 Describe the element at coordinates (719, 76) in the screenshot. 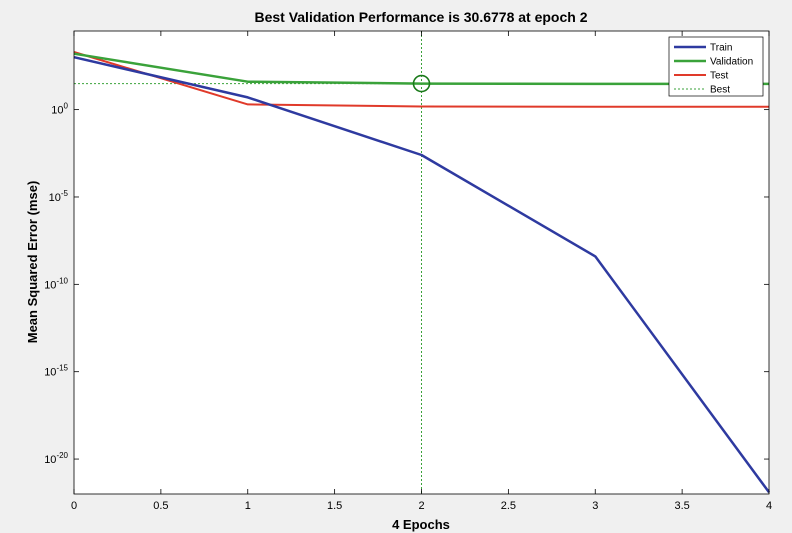

I see `legend-label-test: Test` at that location.